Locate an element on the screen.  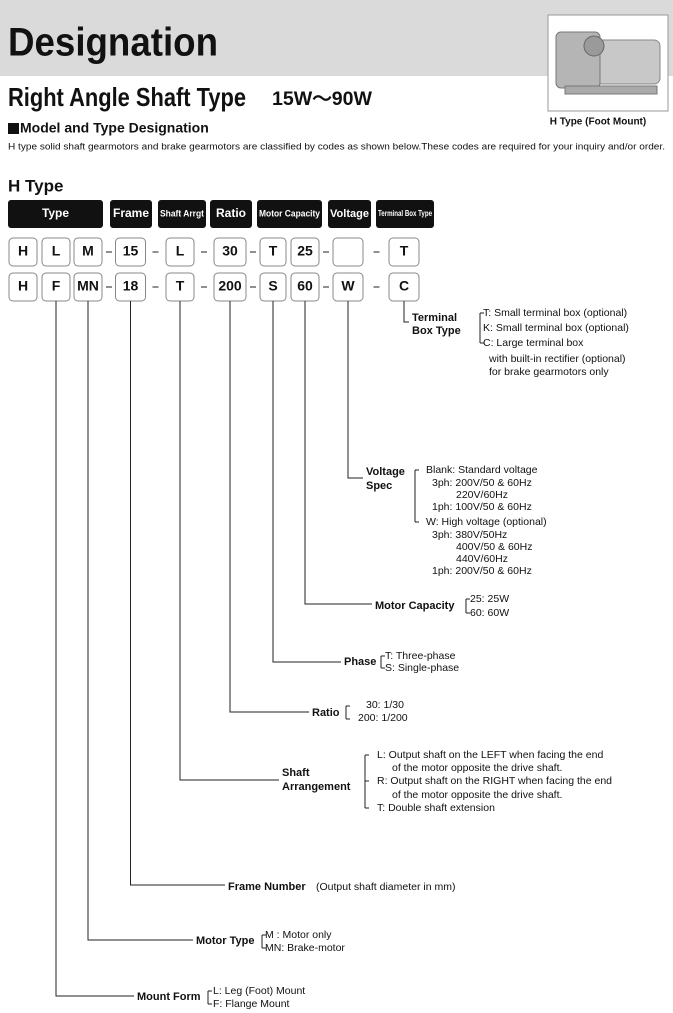
column-header: Voltage is located at coordinates (349, 214).